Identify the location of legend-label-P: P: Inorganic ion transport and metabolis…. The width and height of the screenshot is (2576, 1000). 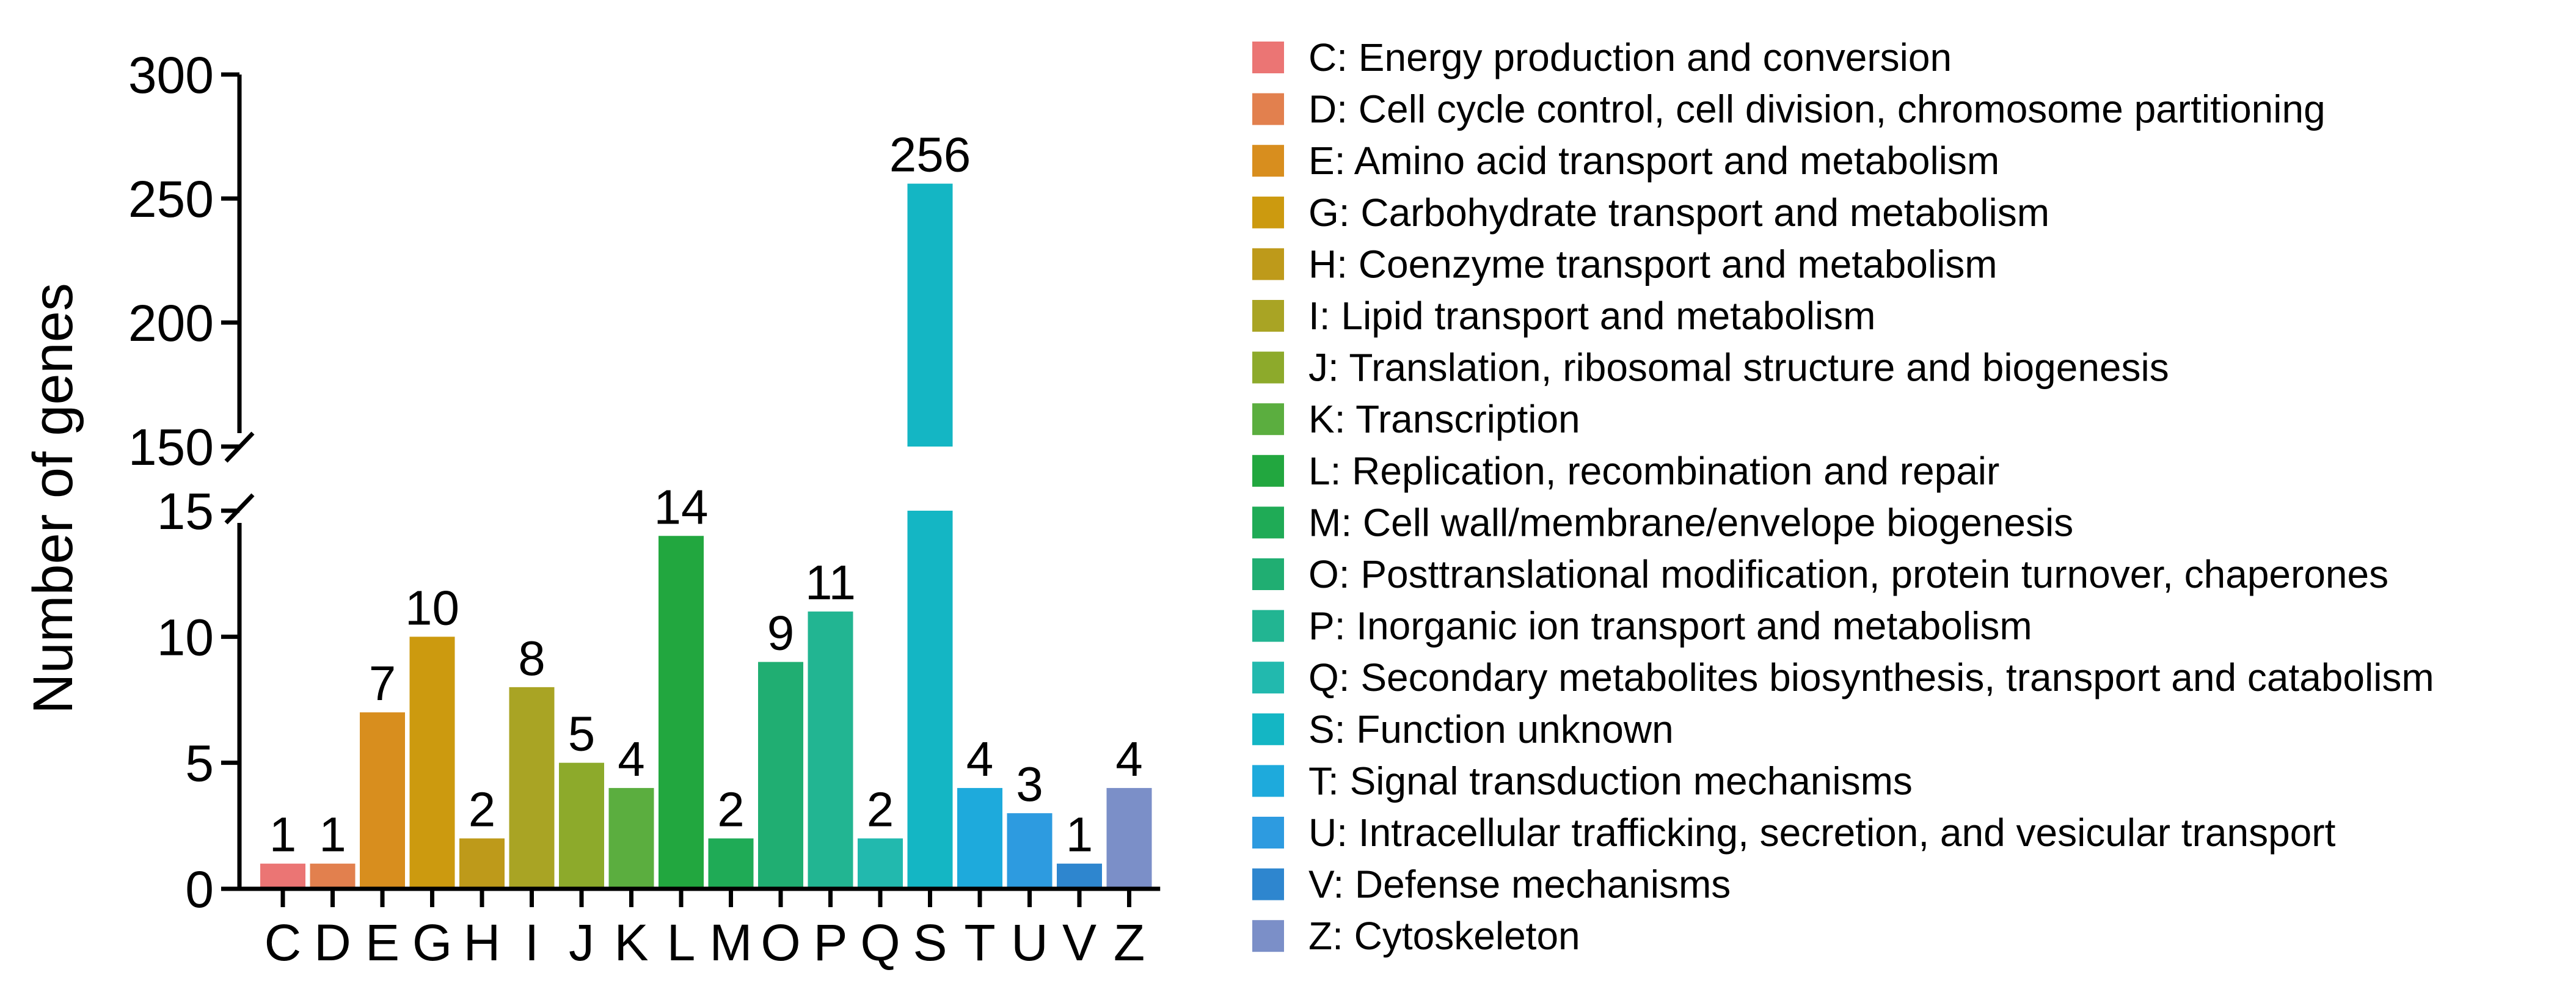
(1670, 626).